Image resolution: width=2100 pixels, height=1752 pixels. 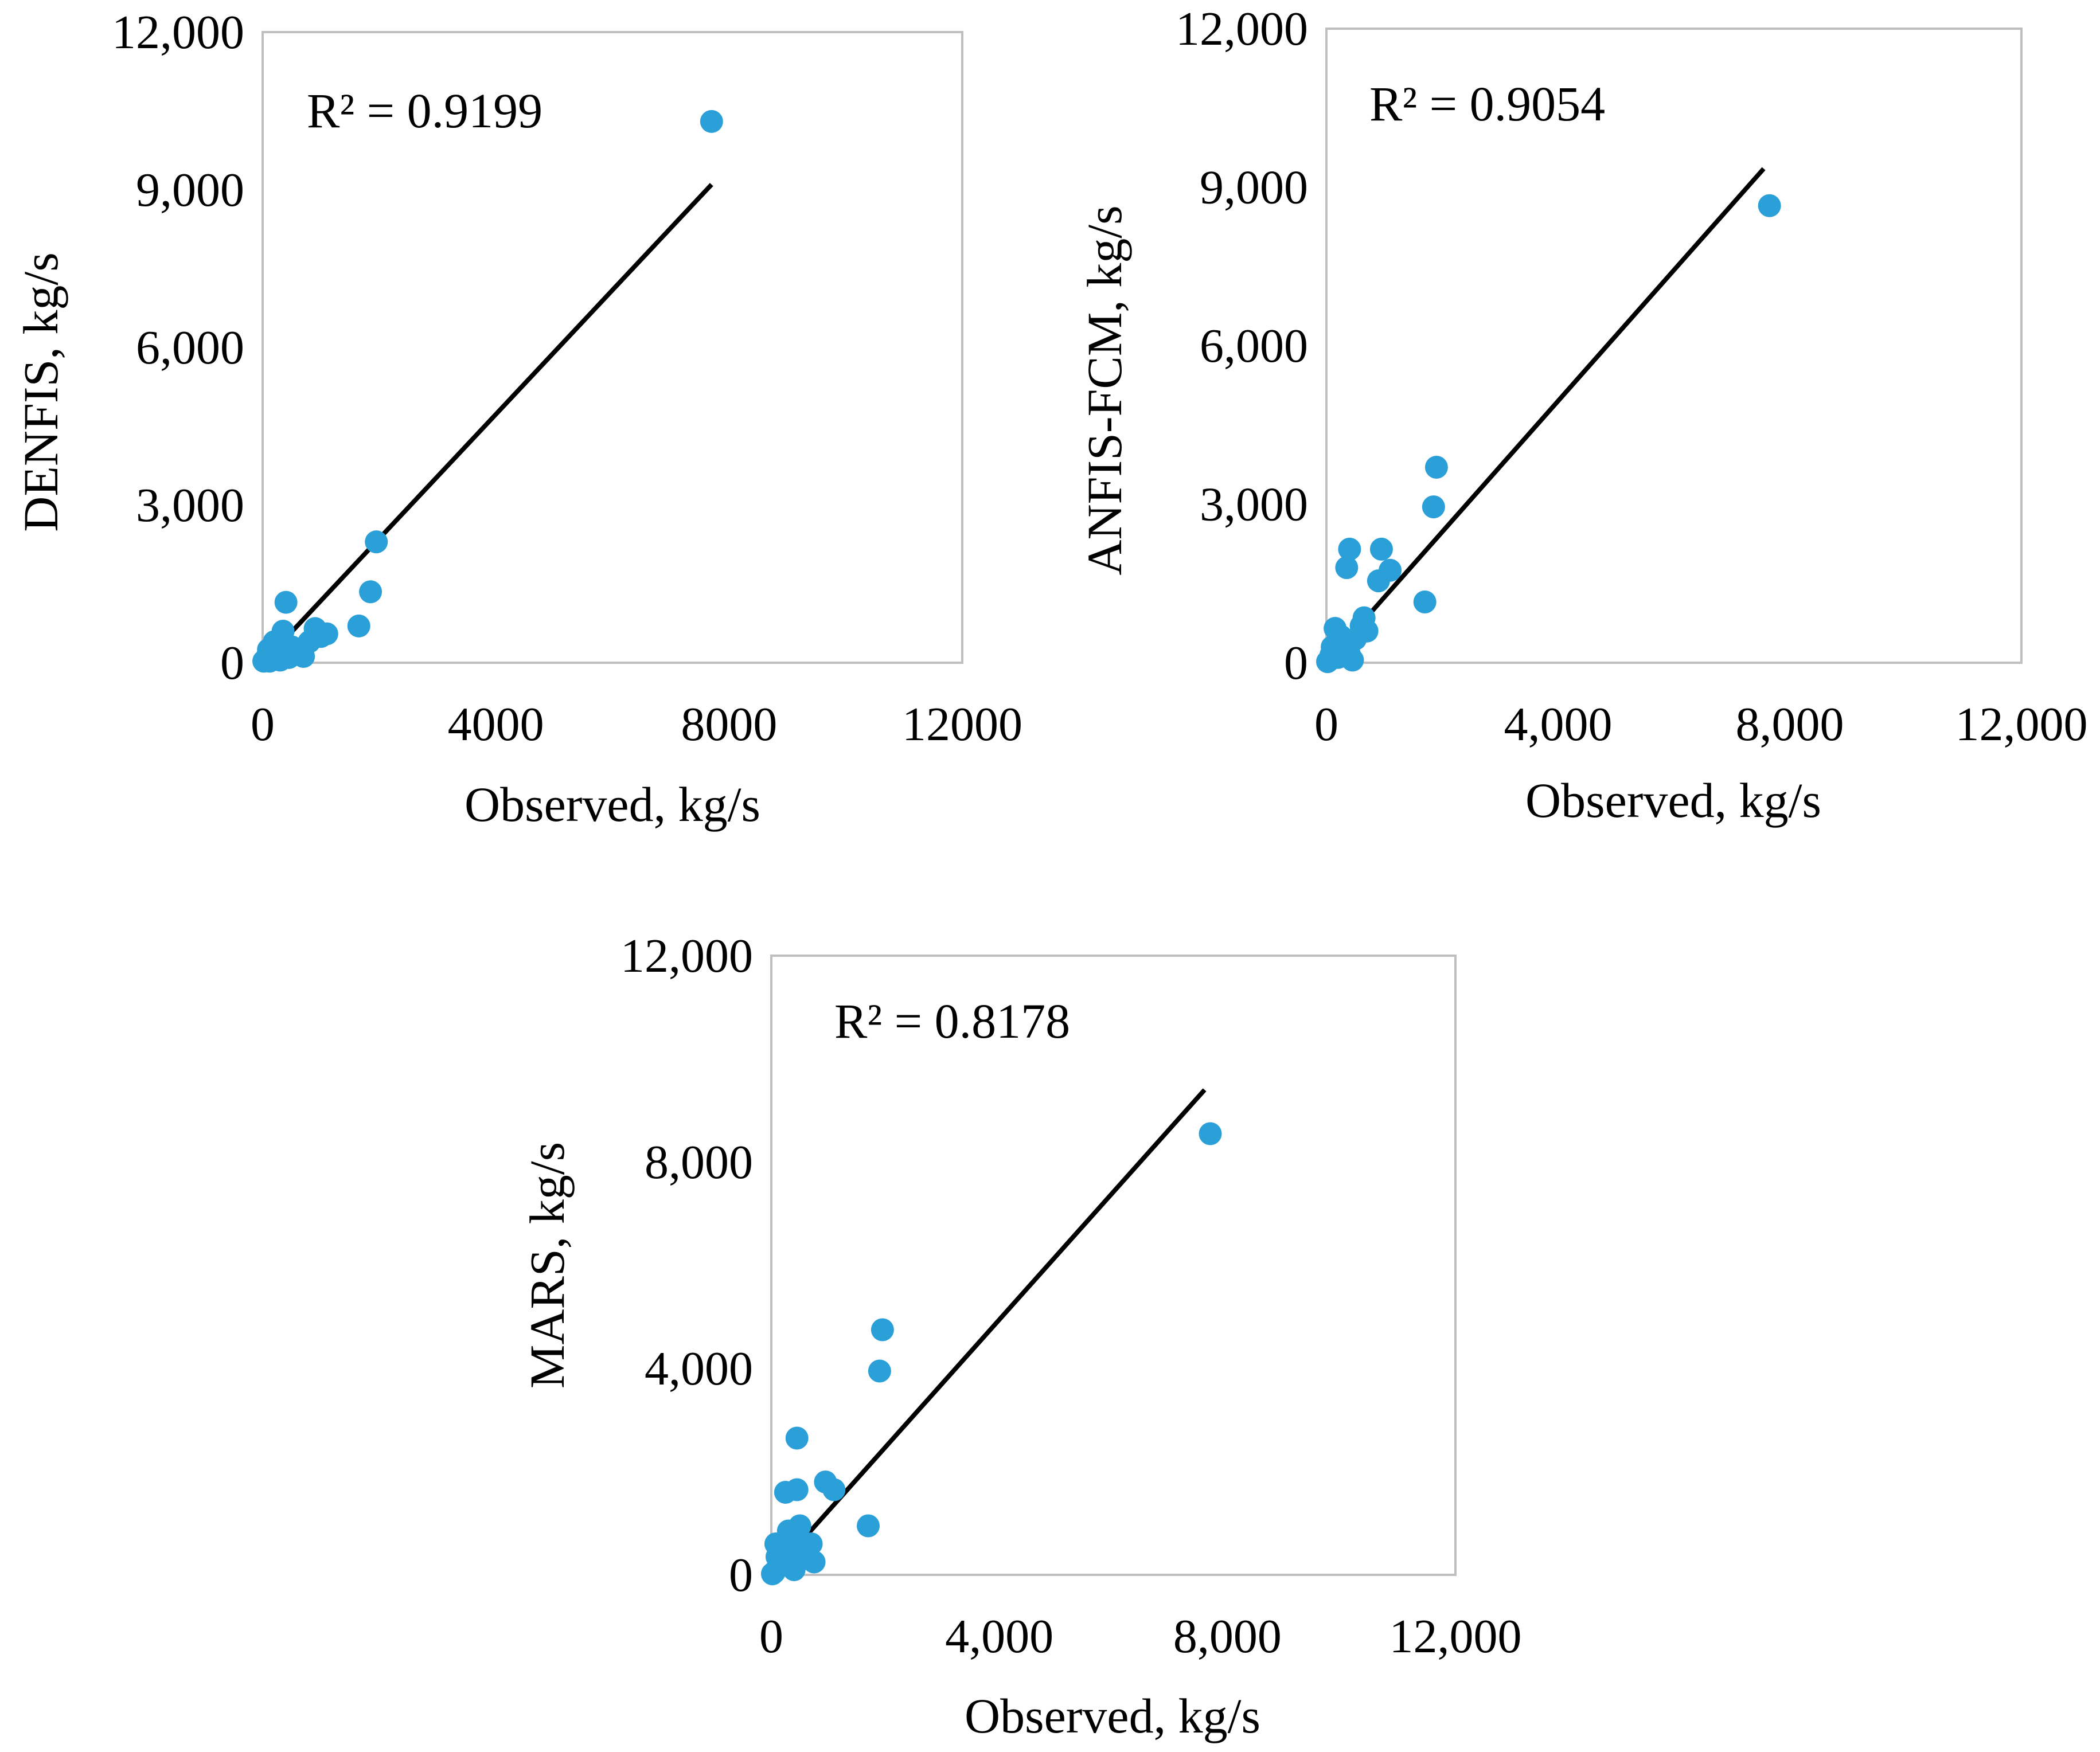 What do you see at coordinates (636, 724) in the screenshot?
I see `x-axis-ticks: 0 4000 8000 12000` at bounding box center [636, 724].